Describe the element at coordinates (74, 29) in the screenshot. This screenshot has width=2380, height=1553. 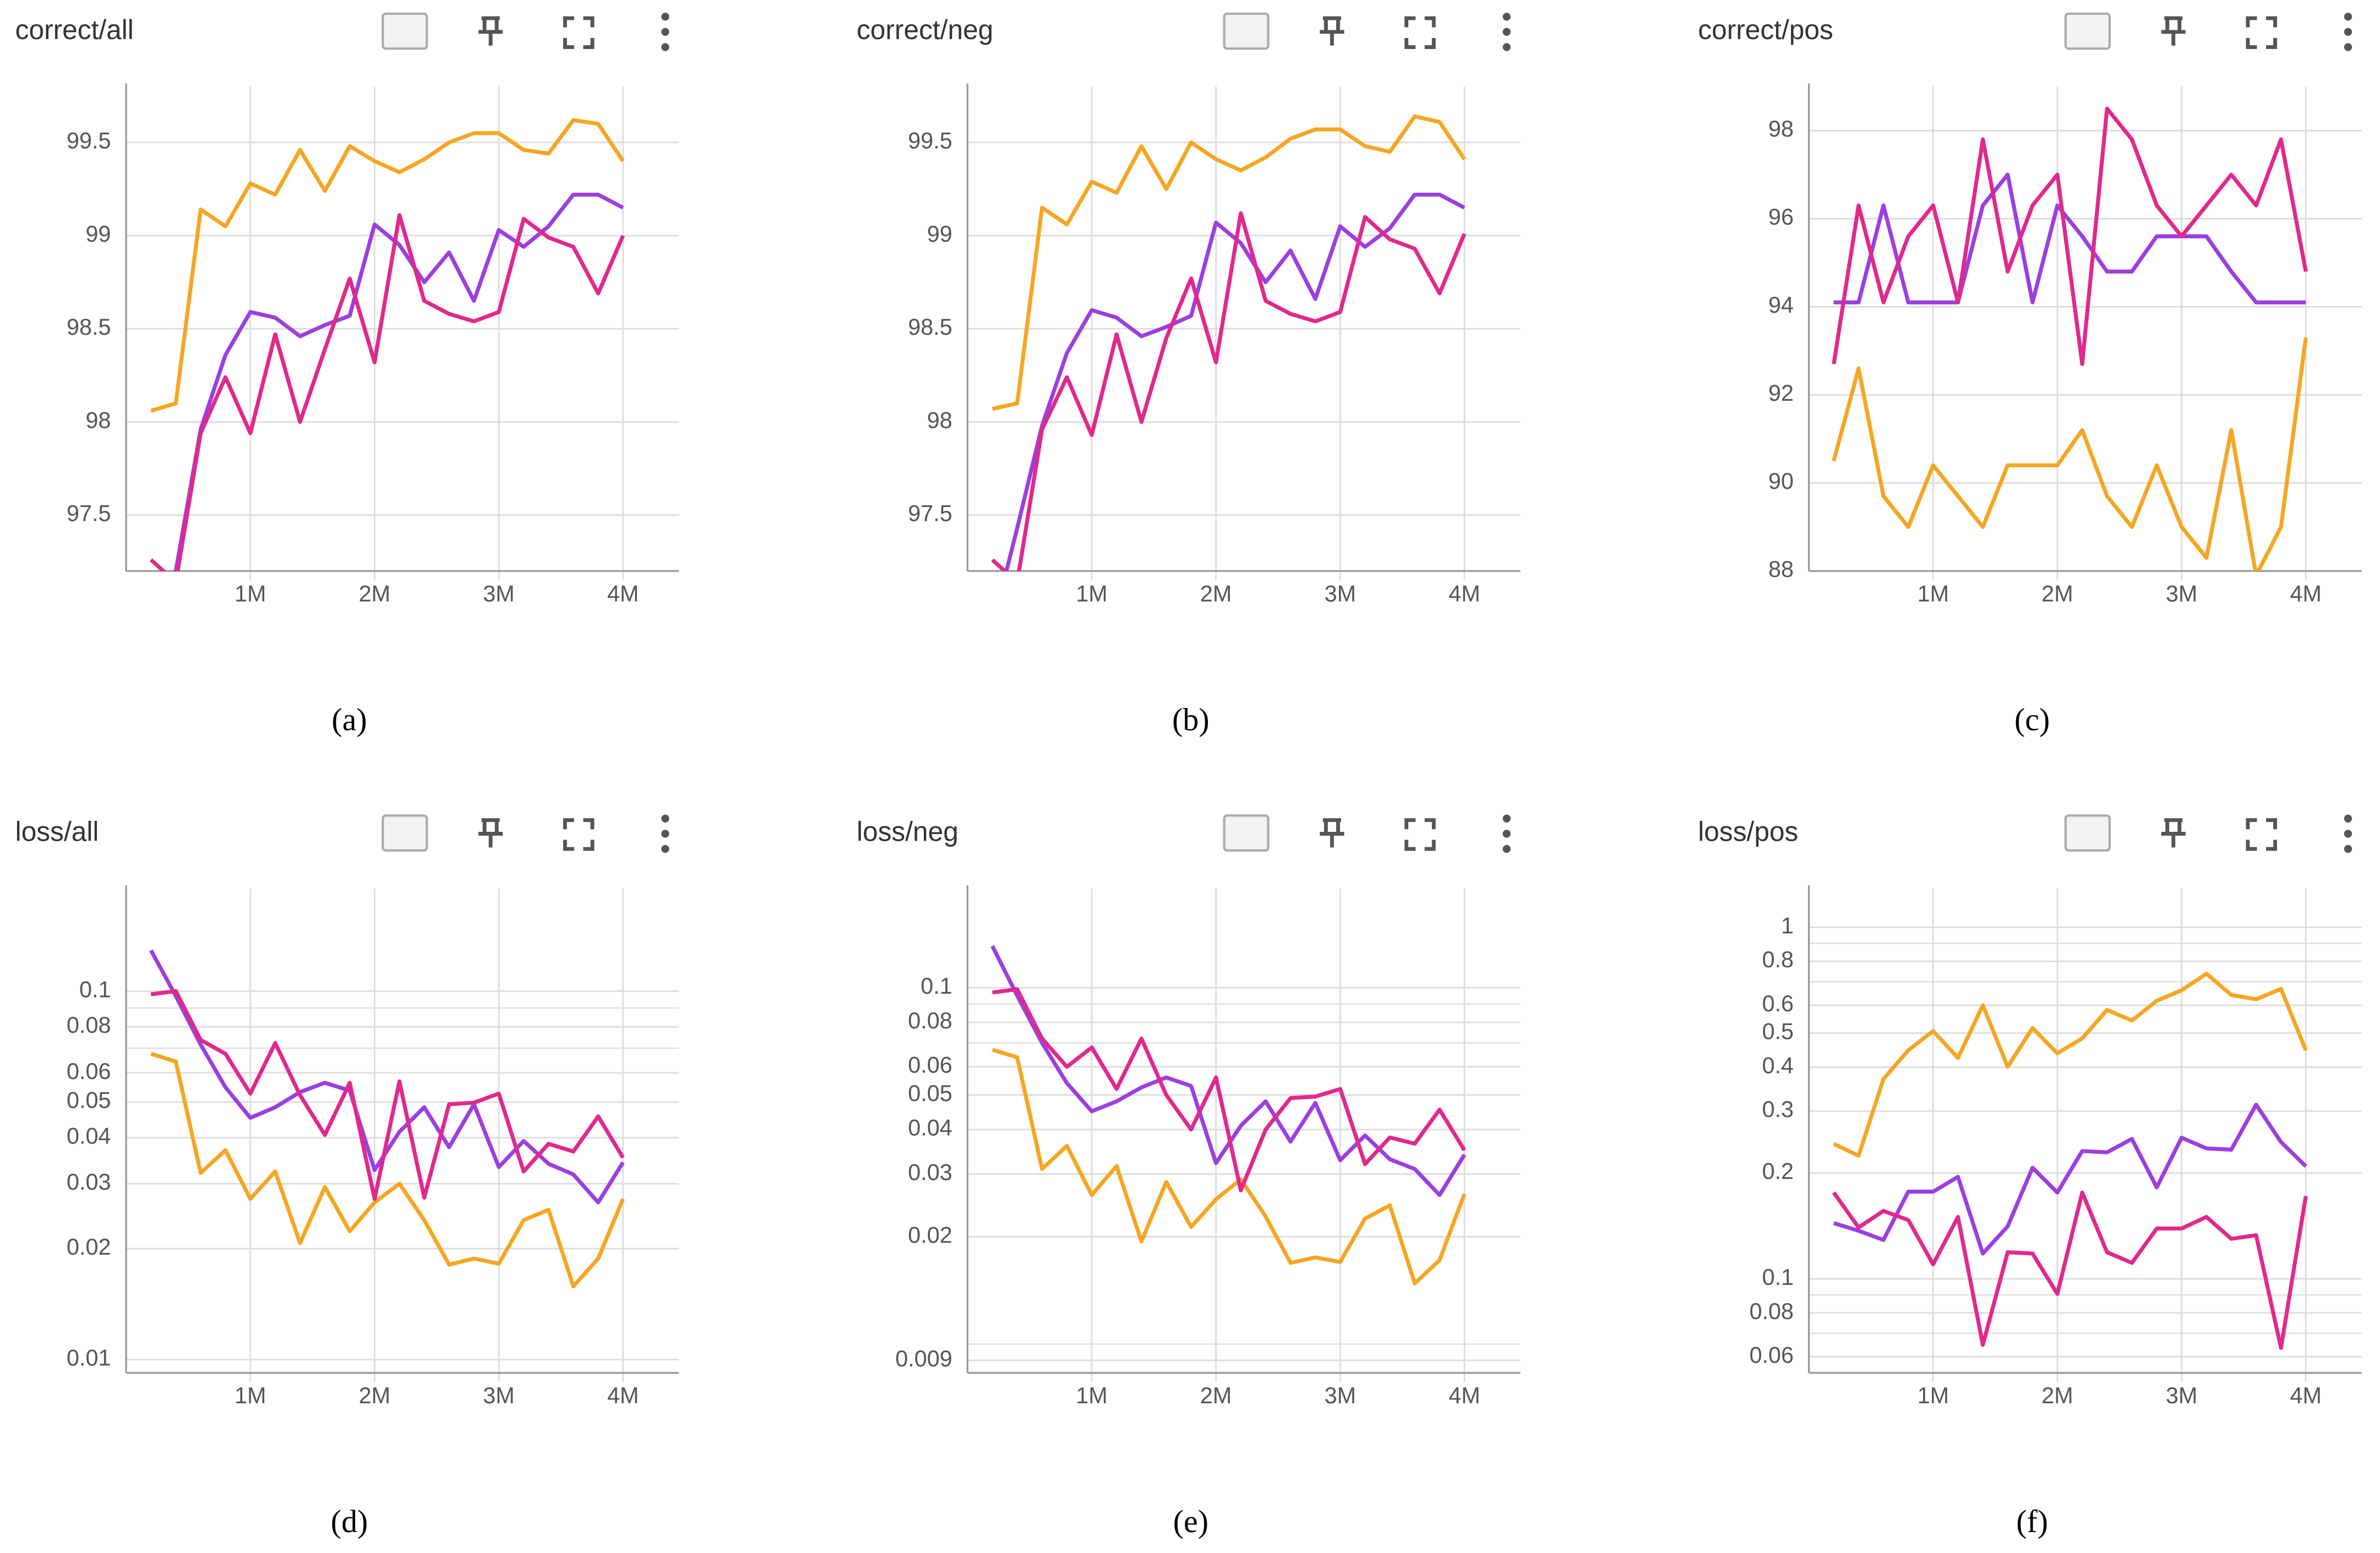
I see `chart-title: correct/all` at that location.